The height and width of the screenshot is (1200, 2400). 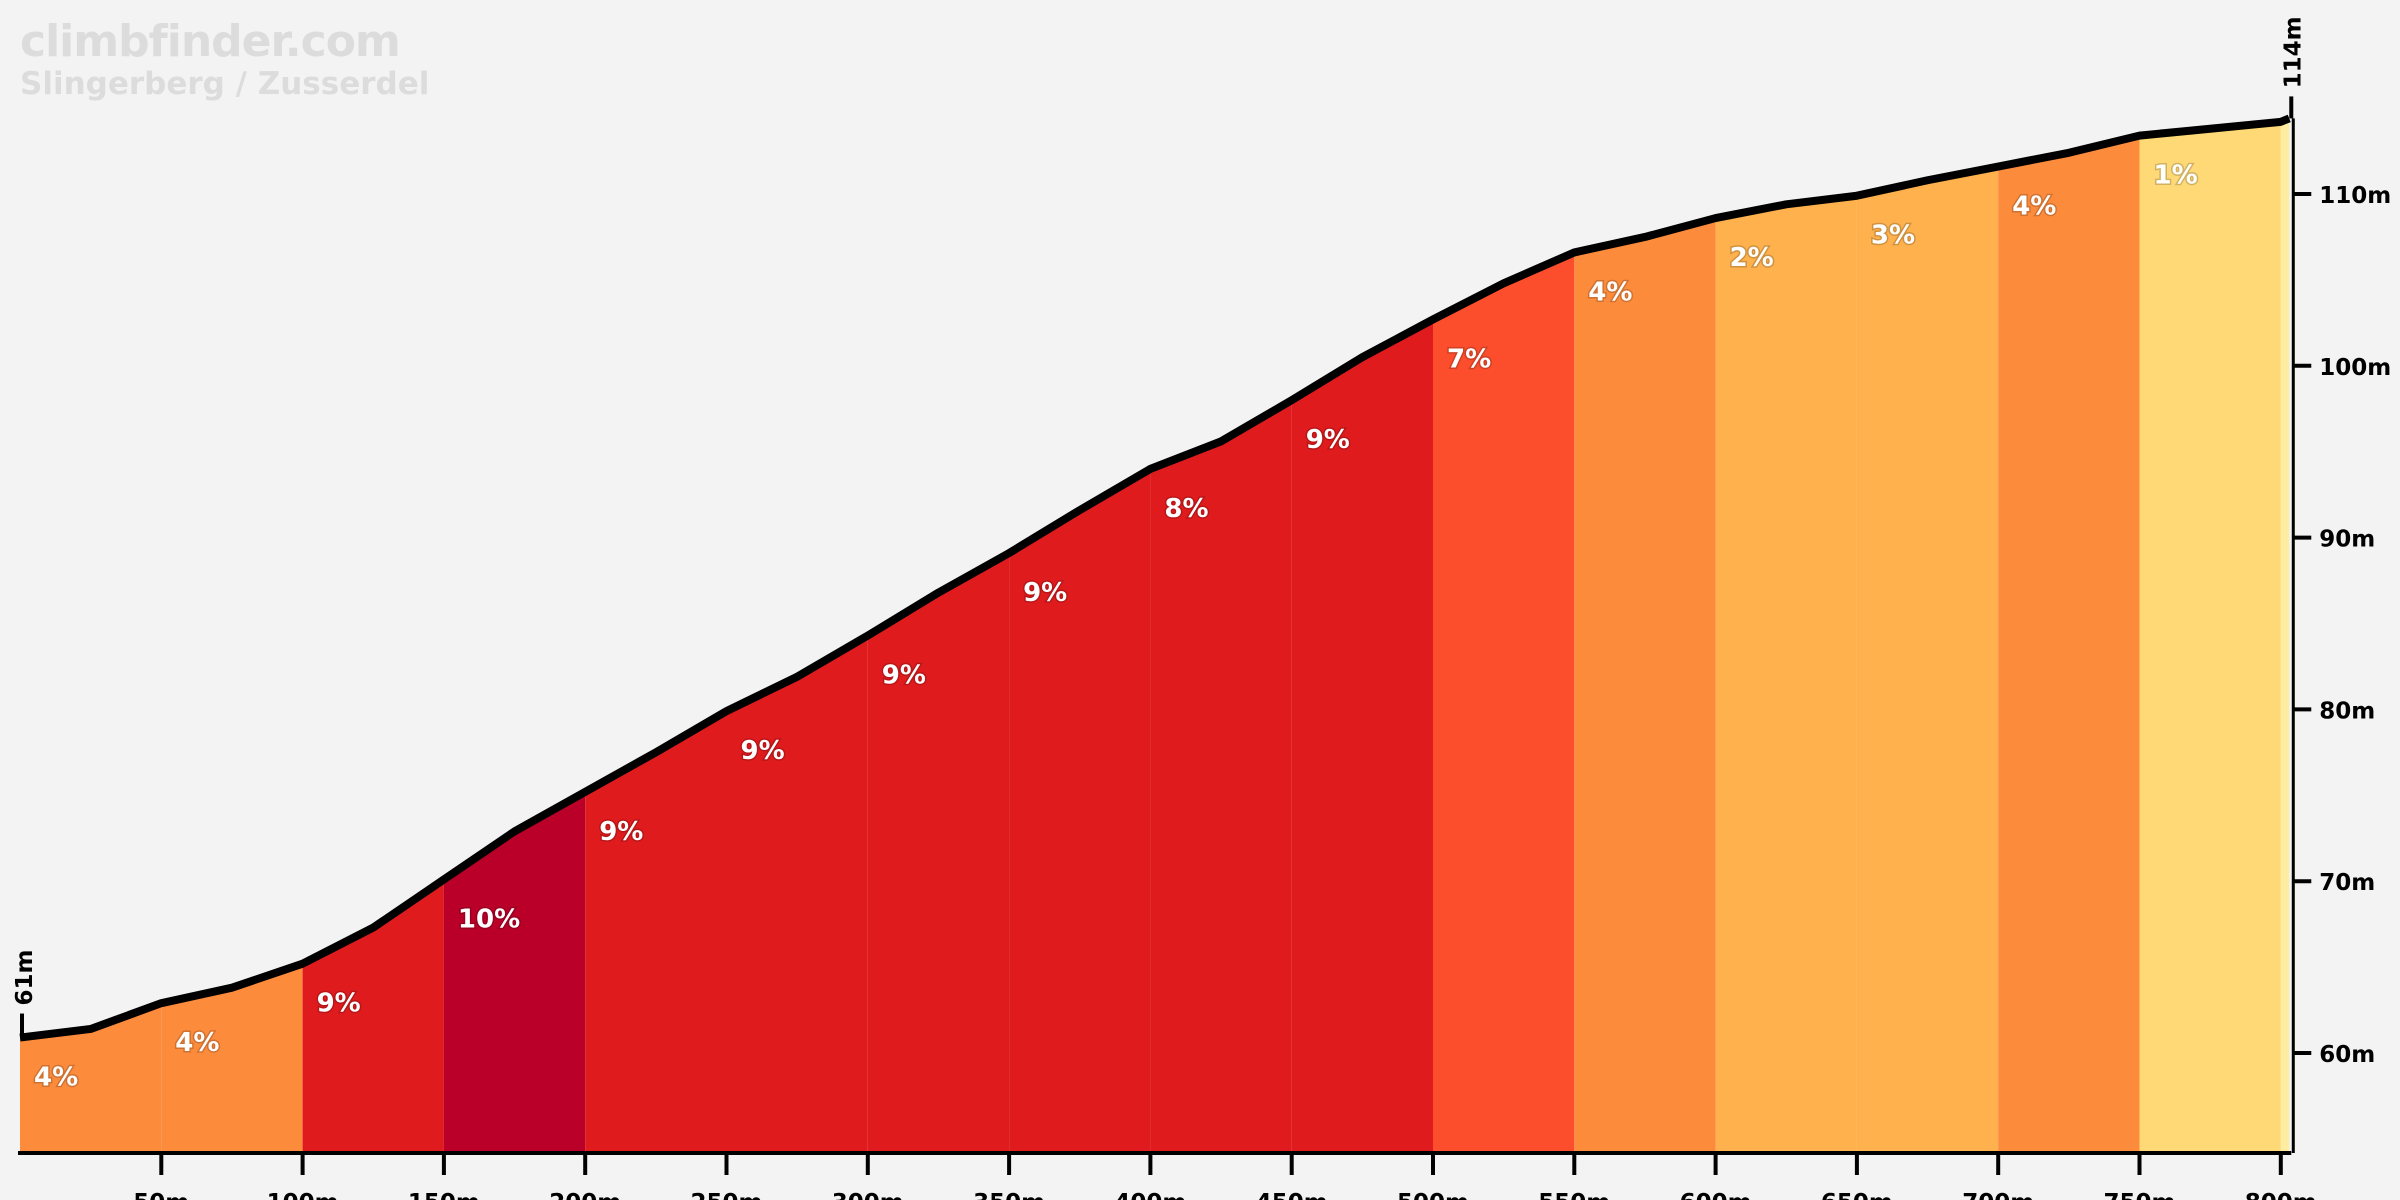 I want to click on x-tick-label: 700m, so click(x=1998, y=1195).